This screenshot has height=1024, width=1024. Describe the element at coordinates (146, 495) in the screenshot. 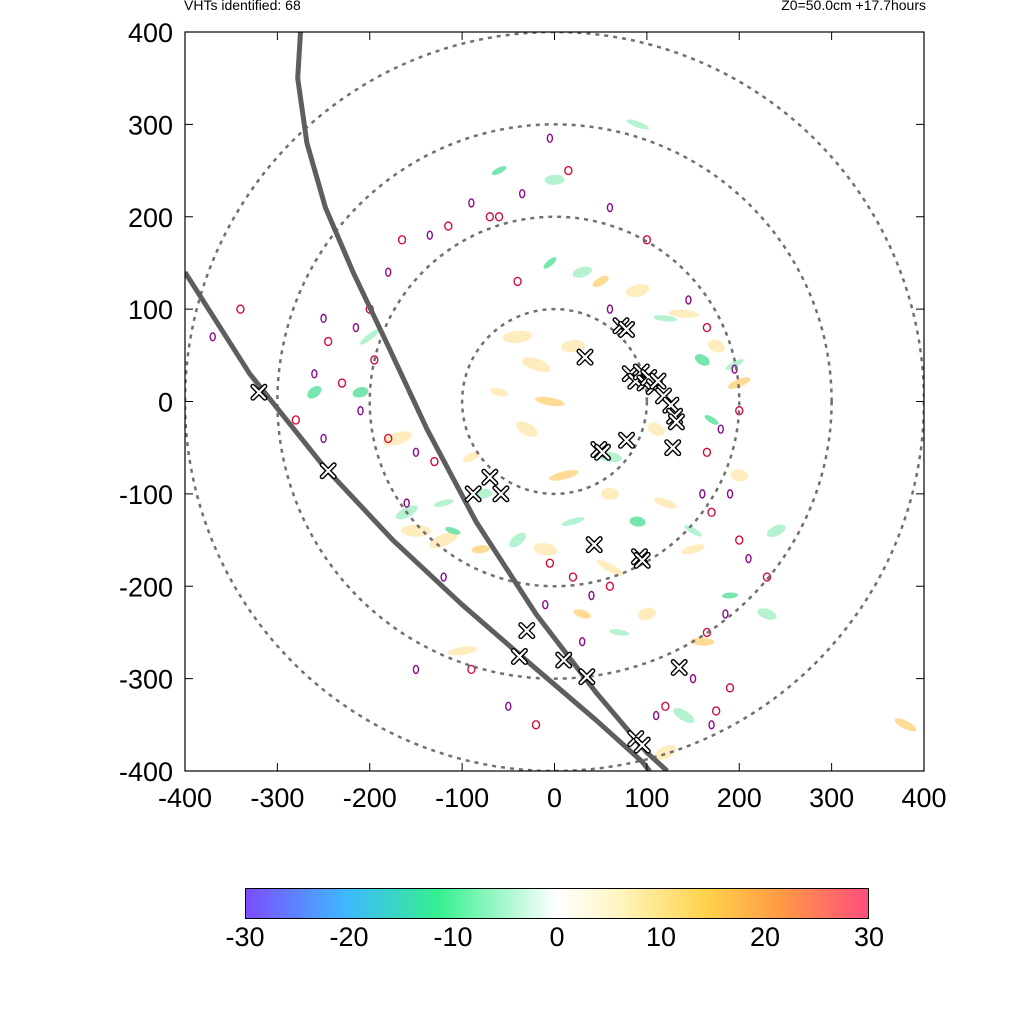

I see `y-tick-label: -100` at that location.